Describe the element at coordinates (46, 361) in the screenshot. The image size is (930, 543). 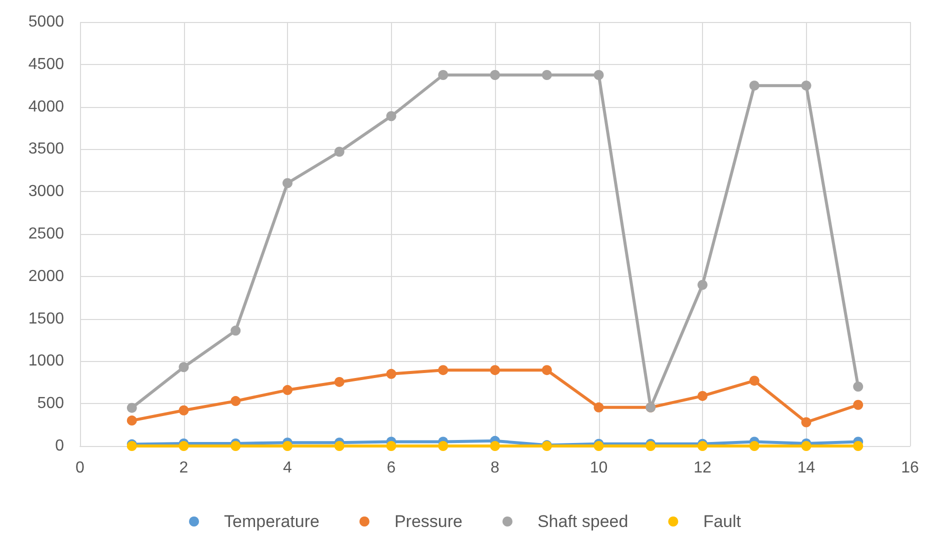
I see `y-tick-label: 1000` at that location.